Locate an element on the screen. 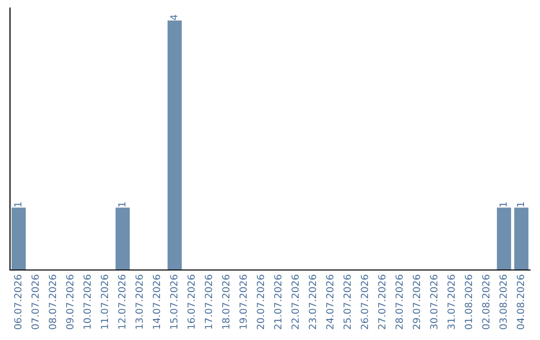 This screenshot has width=540, height=340. x-tick-label: 30.07.2026 is located at coordinates (434, 302).